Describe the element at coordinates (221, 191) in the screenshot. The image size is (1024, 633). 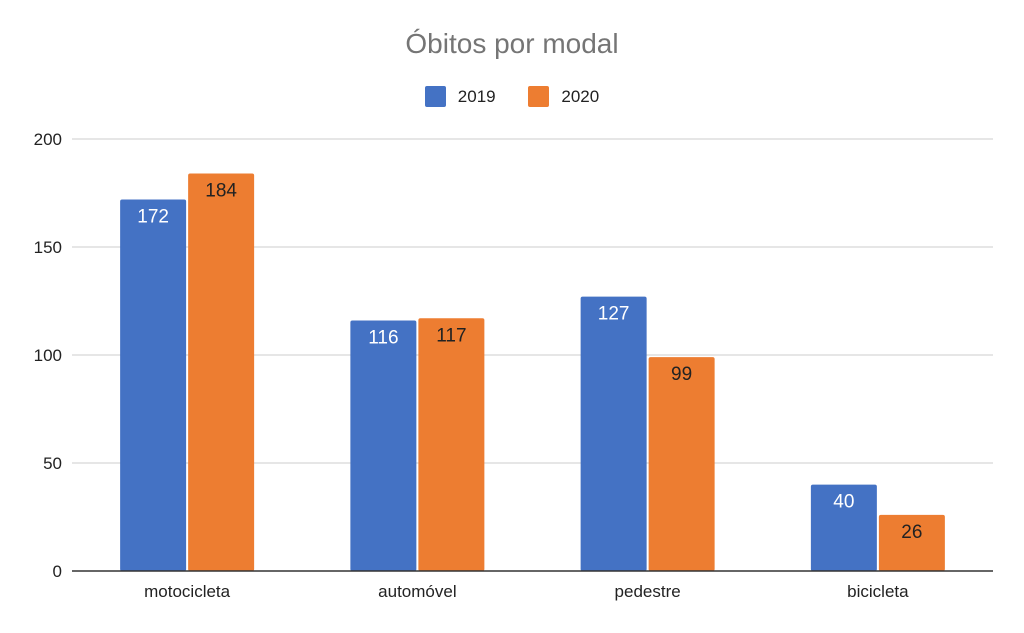
I see `bar-label-2020-motocicleta: 184` at that location.